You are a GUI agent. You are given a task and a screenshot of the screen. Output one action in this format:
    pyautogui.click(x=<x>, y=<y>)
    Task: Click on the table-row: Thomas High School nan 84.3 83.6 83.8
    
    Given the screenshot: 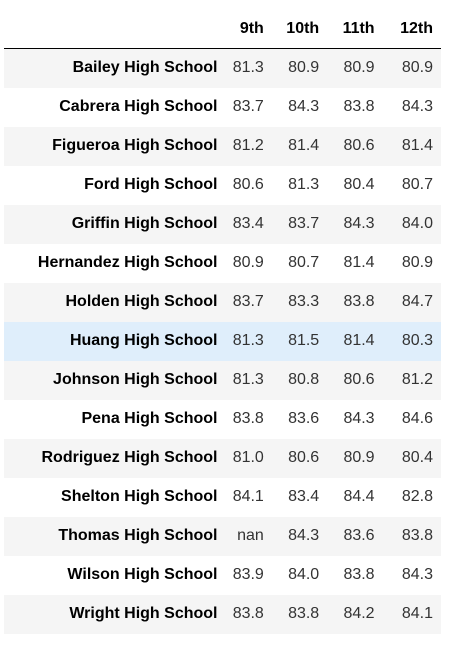 What is the action you would take?
    pyautogui.click(x=222, y=536)
    